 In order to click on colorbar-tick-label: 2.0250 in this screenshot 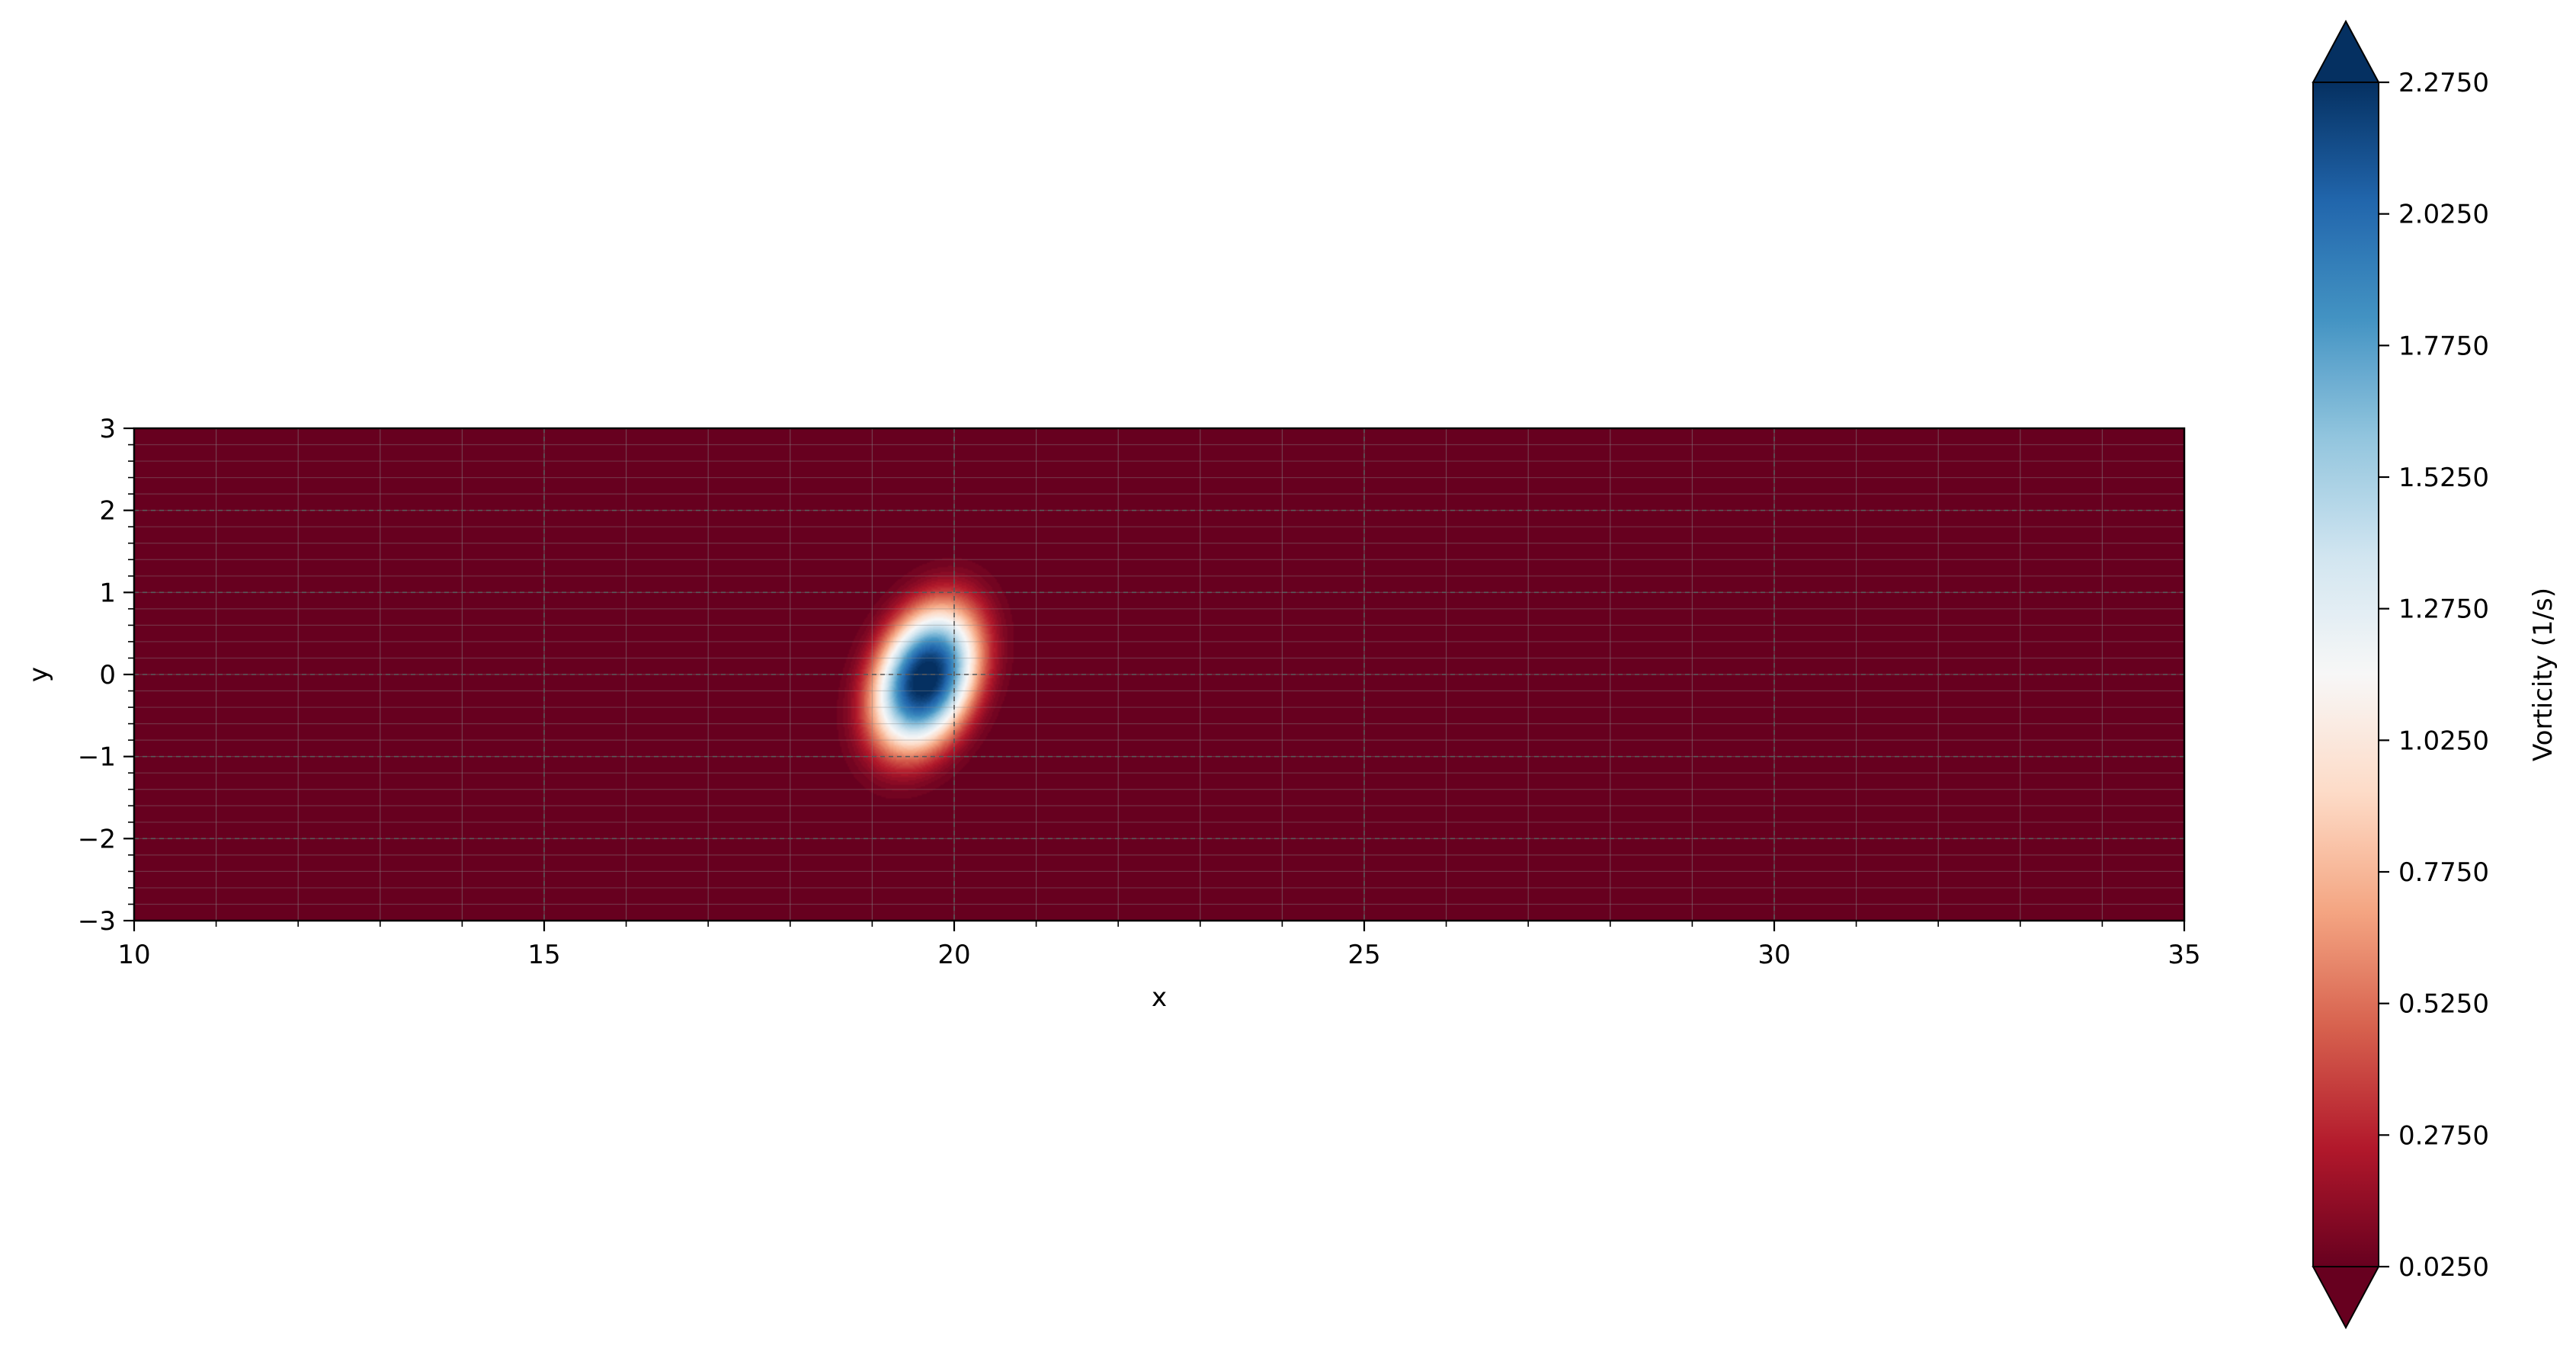, I will do `click(2443, 215)`.